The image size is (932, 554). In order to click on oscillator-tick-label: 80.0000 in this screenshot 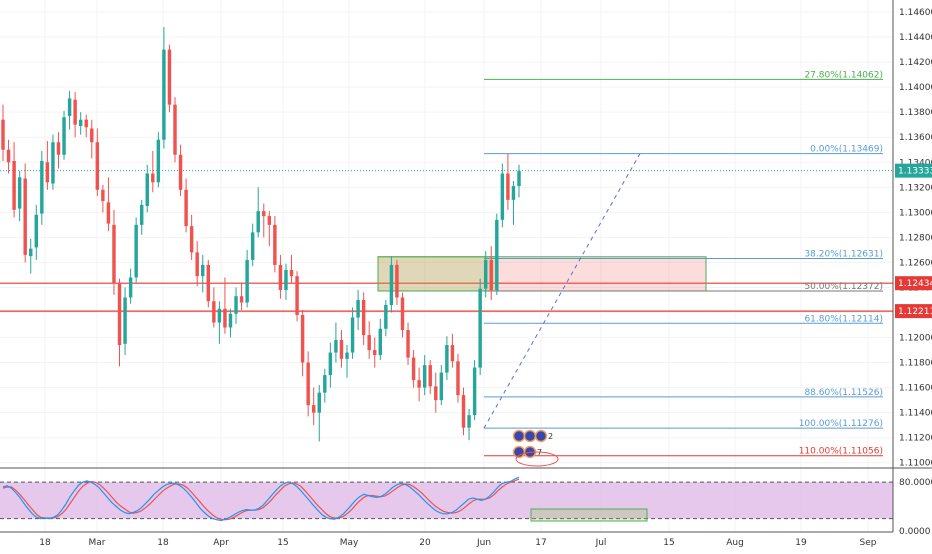, I will do `click(915, 483)`.